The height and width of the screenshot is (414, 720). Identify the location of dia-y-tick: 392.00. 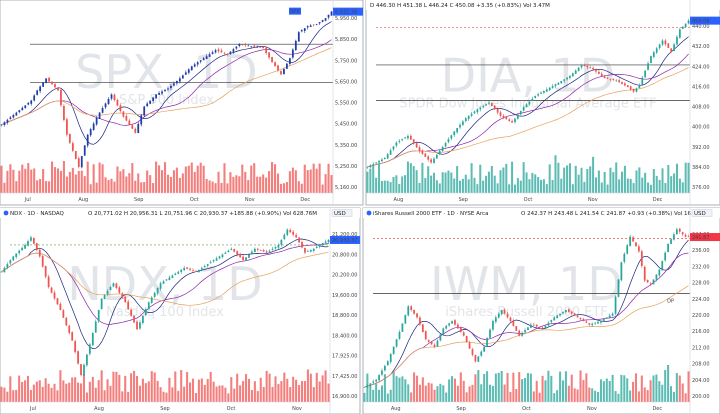
(701, 148).